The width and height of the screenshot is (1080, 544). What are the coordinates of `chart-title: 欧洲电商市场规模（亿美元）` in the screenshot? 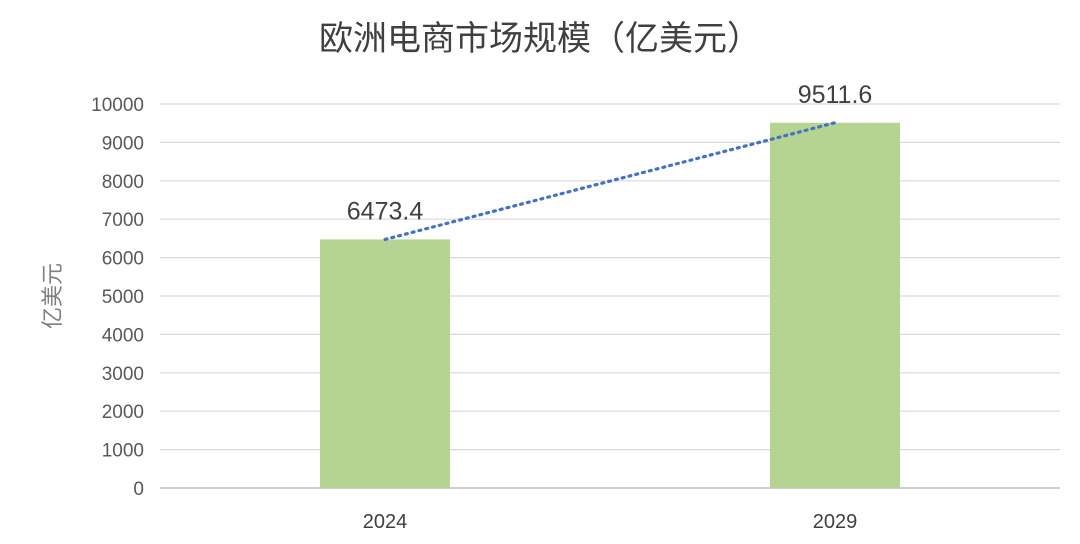 It's located at (540, 39).